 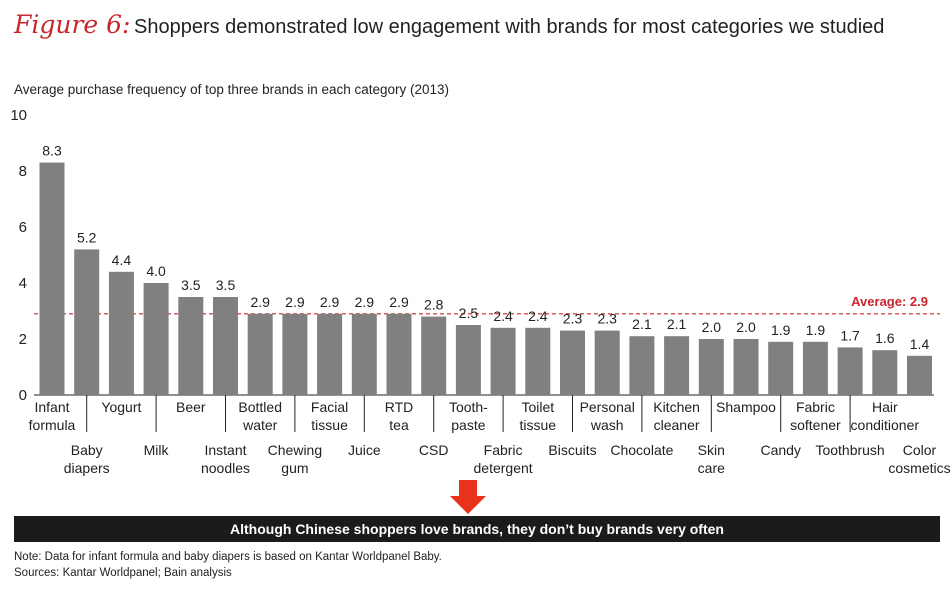 What do you see at coordinates (677, 425) in the screenshot?
I see `category-label: cleaner` at bounding box center [677, 425].